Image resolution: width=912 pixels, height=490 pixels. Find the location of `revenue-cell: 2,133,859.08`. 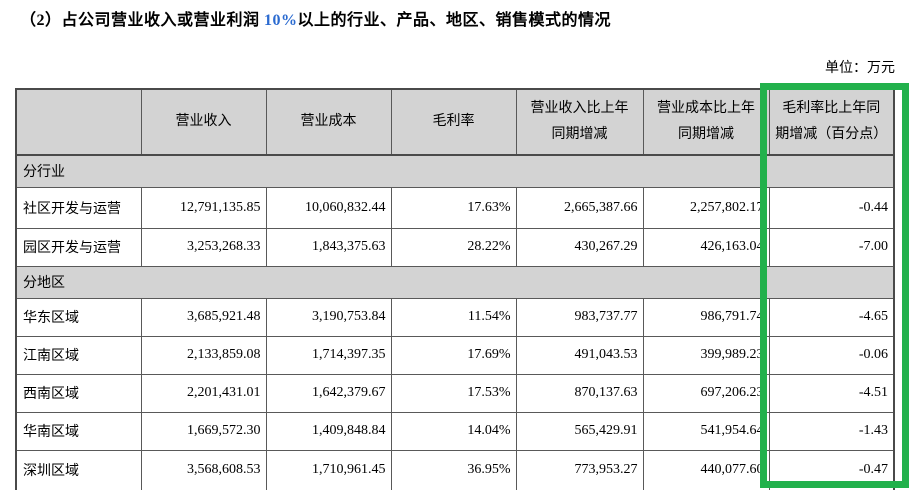

revenue-cell: 2,133,859.08 is located at coordinates (203, 355).